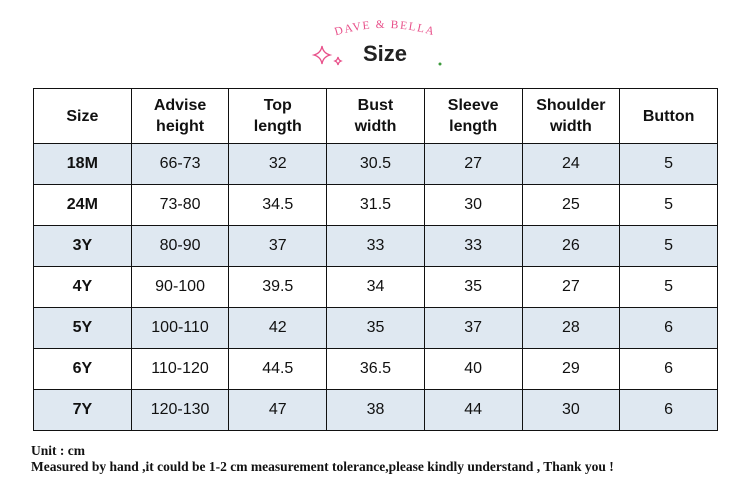 The image size is (750, 489). What do you see at coordinates (180, 328) in the screenshot?
I see `table-cell: 100-110` at bounding box center [180, 328].